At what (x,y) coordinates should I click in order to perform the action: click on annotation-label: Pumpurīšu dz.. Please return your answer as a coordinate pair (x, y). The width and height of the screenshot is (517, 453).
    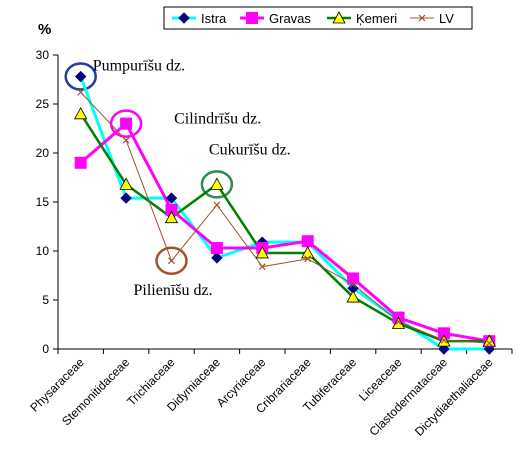
    Looking at the image, I should click on (139, 66).